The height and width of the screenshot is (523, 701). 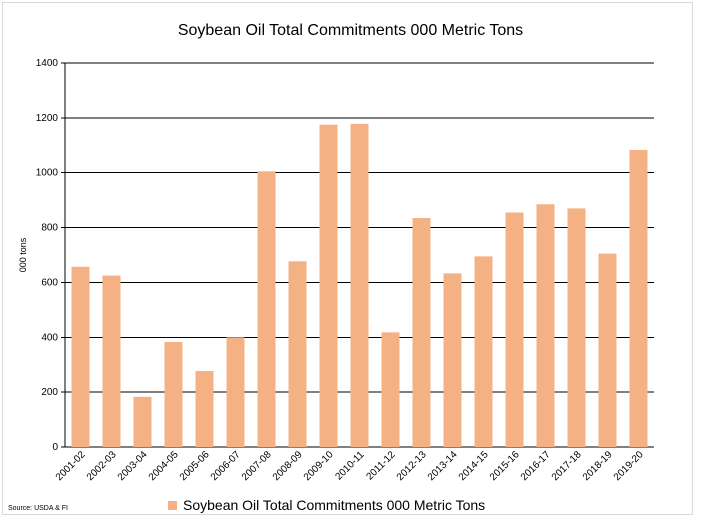 I want to click on x-tick-label: 2011-12, so click(x=381, y=466).